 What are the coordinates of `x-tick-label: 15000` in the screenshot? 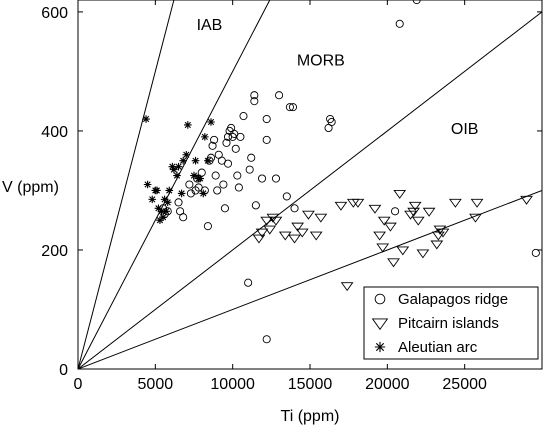 It's located at (310, 384).